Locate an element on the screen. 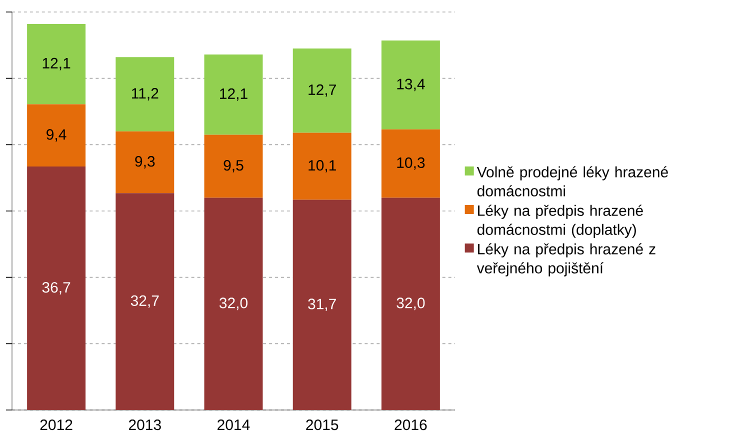  data-label: 12,7 is located at coordinates (322, 90).